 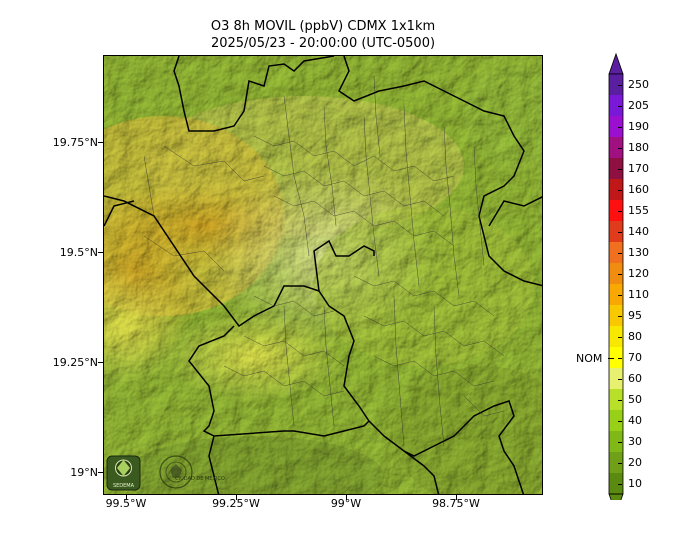 I want to click on colorbar-label: 180, so click(x=638, y=147).